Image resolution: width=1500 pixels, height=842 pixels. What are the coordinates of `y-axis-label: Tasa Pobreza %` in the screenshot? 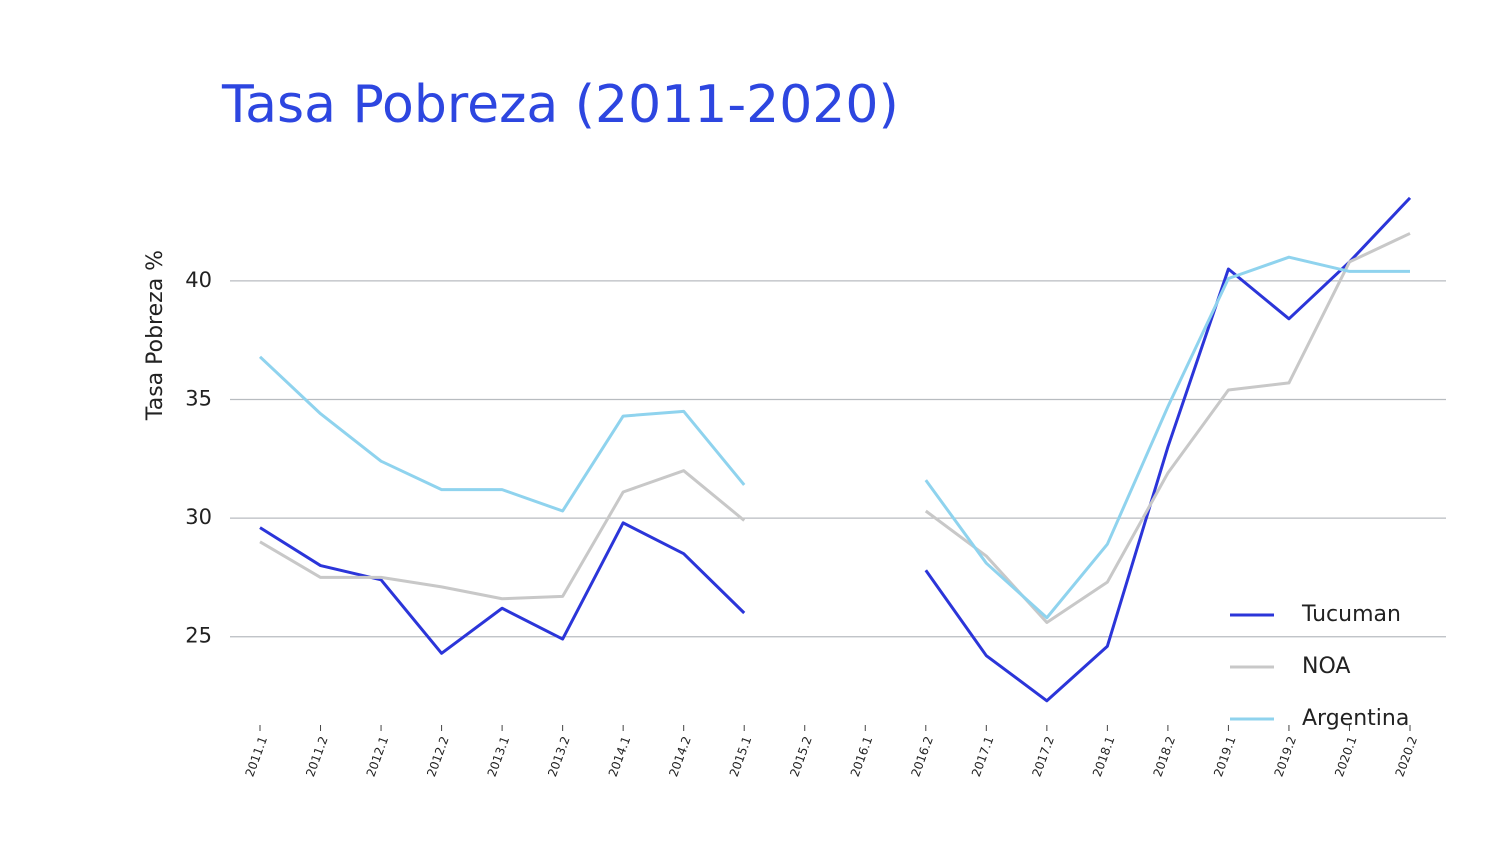 It's located at (155, 335).